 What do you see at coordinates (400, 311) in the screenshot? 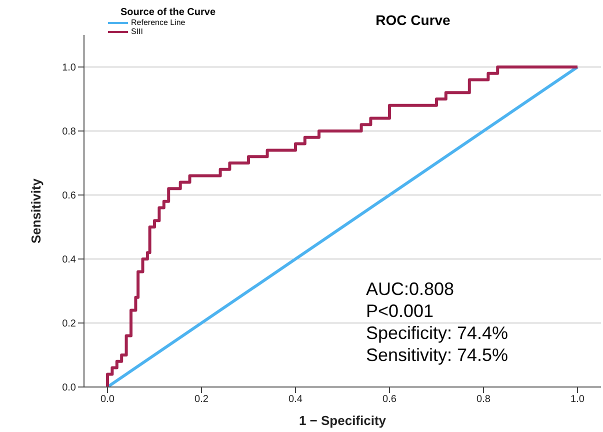
I see `annotation: P<0.001` at bounding box center [400, 311].